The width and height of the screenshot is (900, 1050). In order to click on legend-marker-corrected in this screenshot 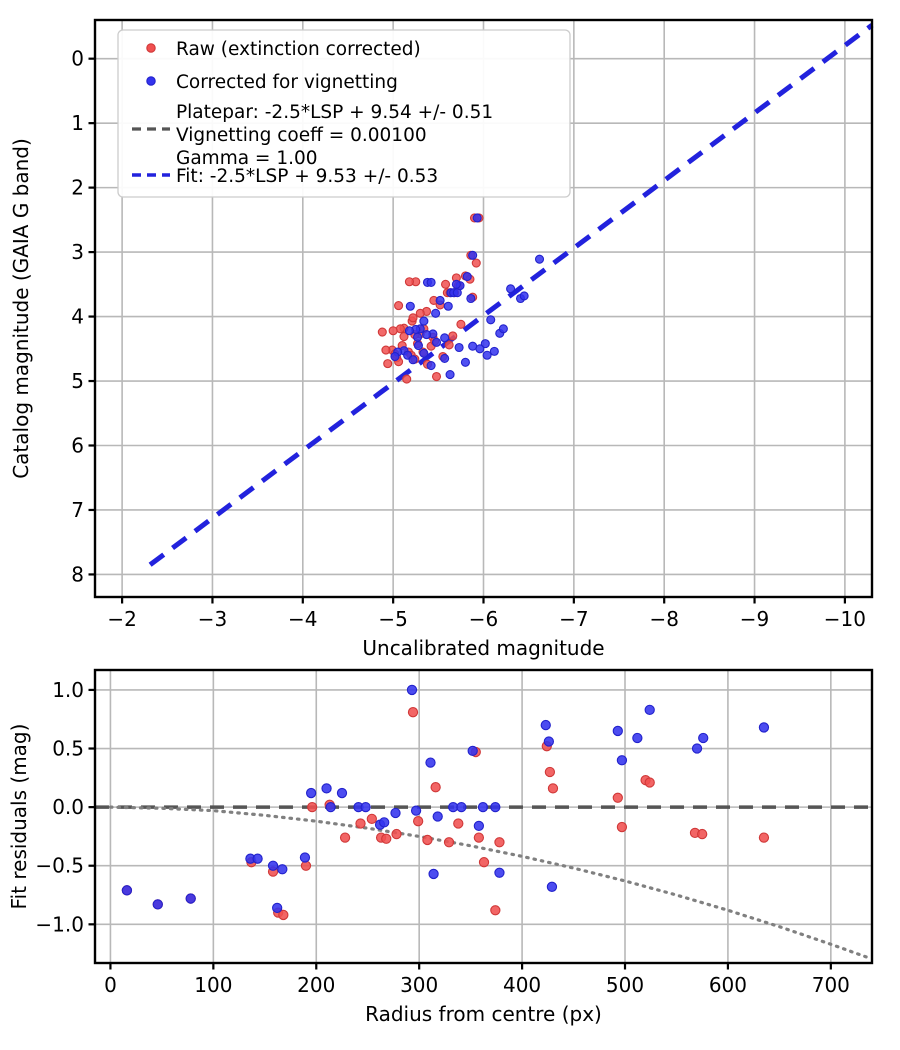, I will do `click(151, 81)`.